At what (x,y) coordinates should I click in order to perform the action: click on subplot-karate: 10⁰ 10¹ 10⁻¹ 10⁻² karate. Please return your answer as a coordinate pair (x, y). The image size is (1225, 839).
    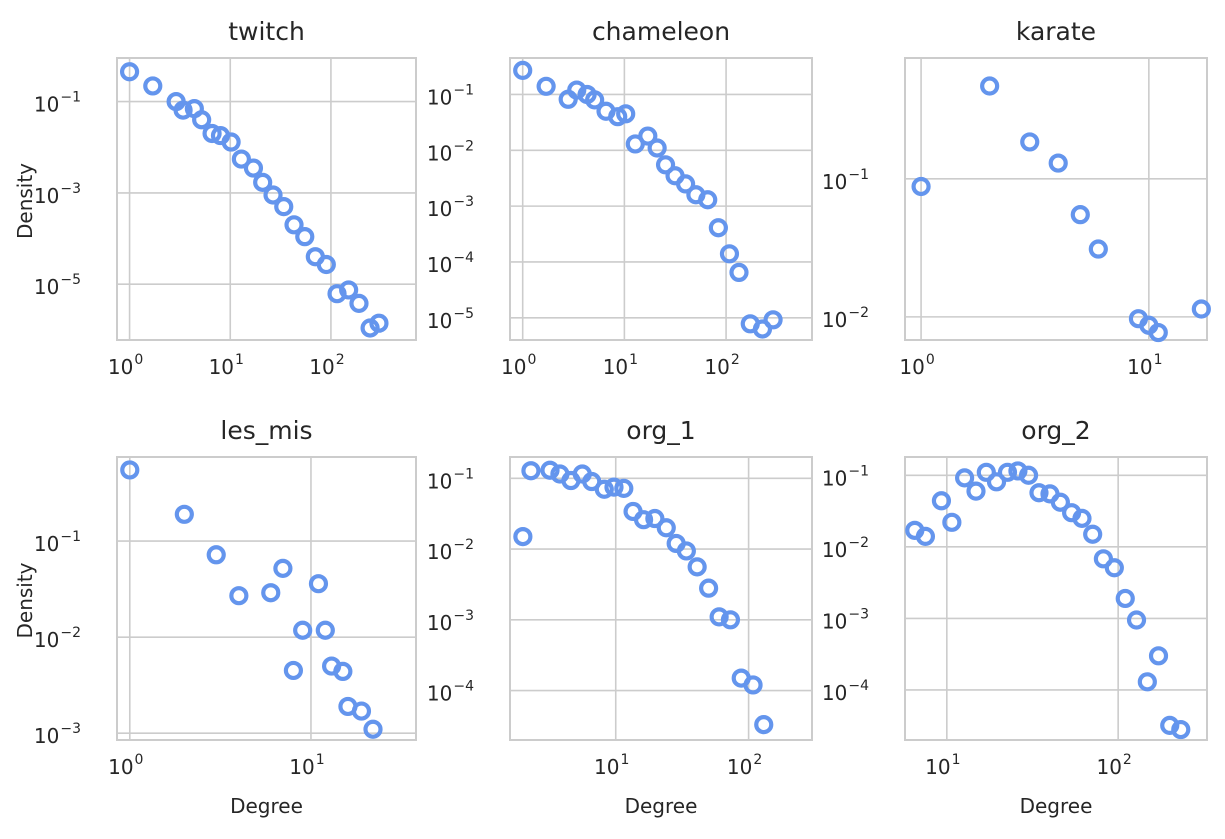
    Looking at the image, I should click on (1016, 198).